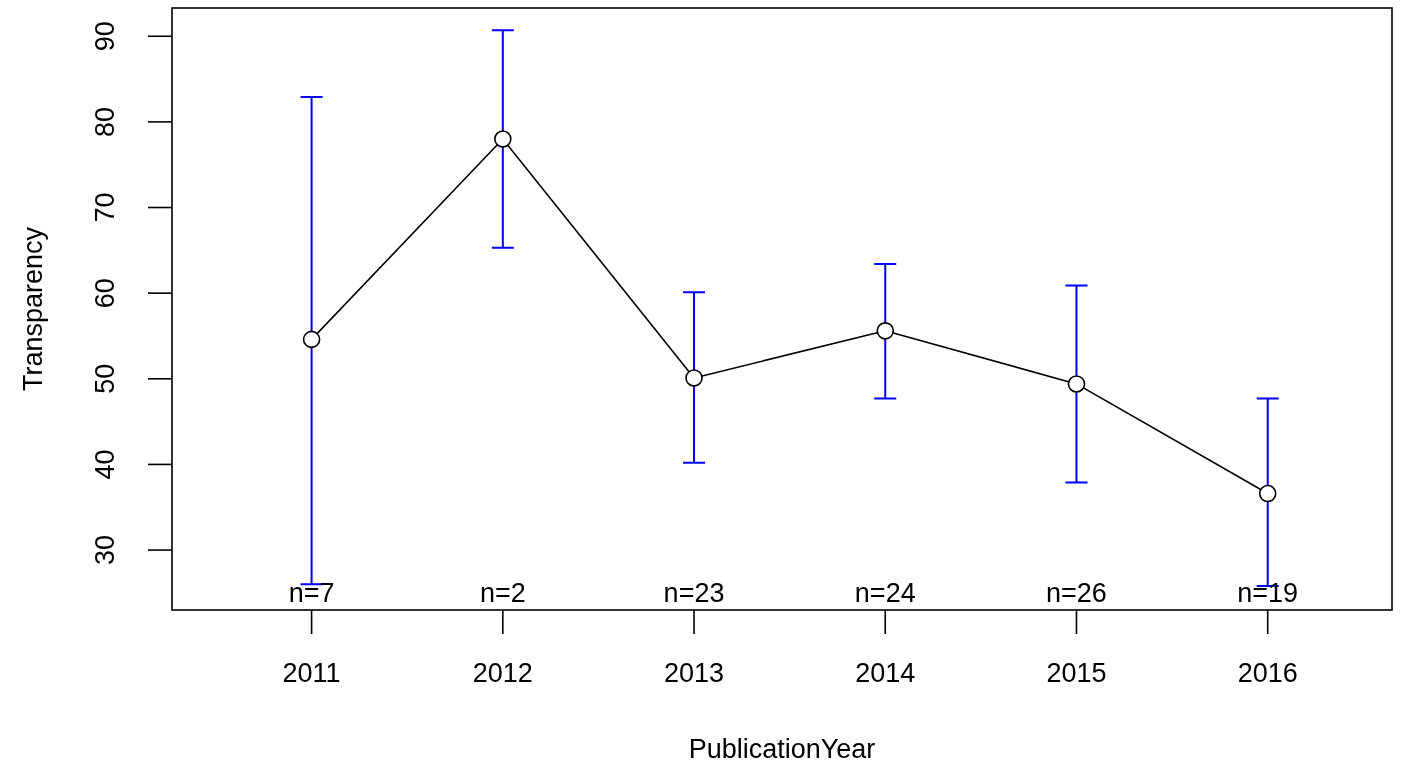  What do you see at coordinates (105, 464) in the screenshot?
I see `y-tick-label: 40` at bounding box center [105, 464].